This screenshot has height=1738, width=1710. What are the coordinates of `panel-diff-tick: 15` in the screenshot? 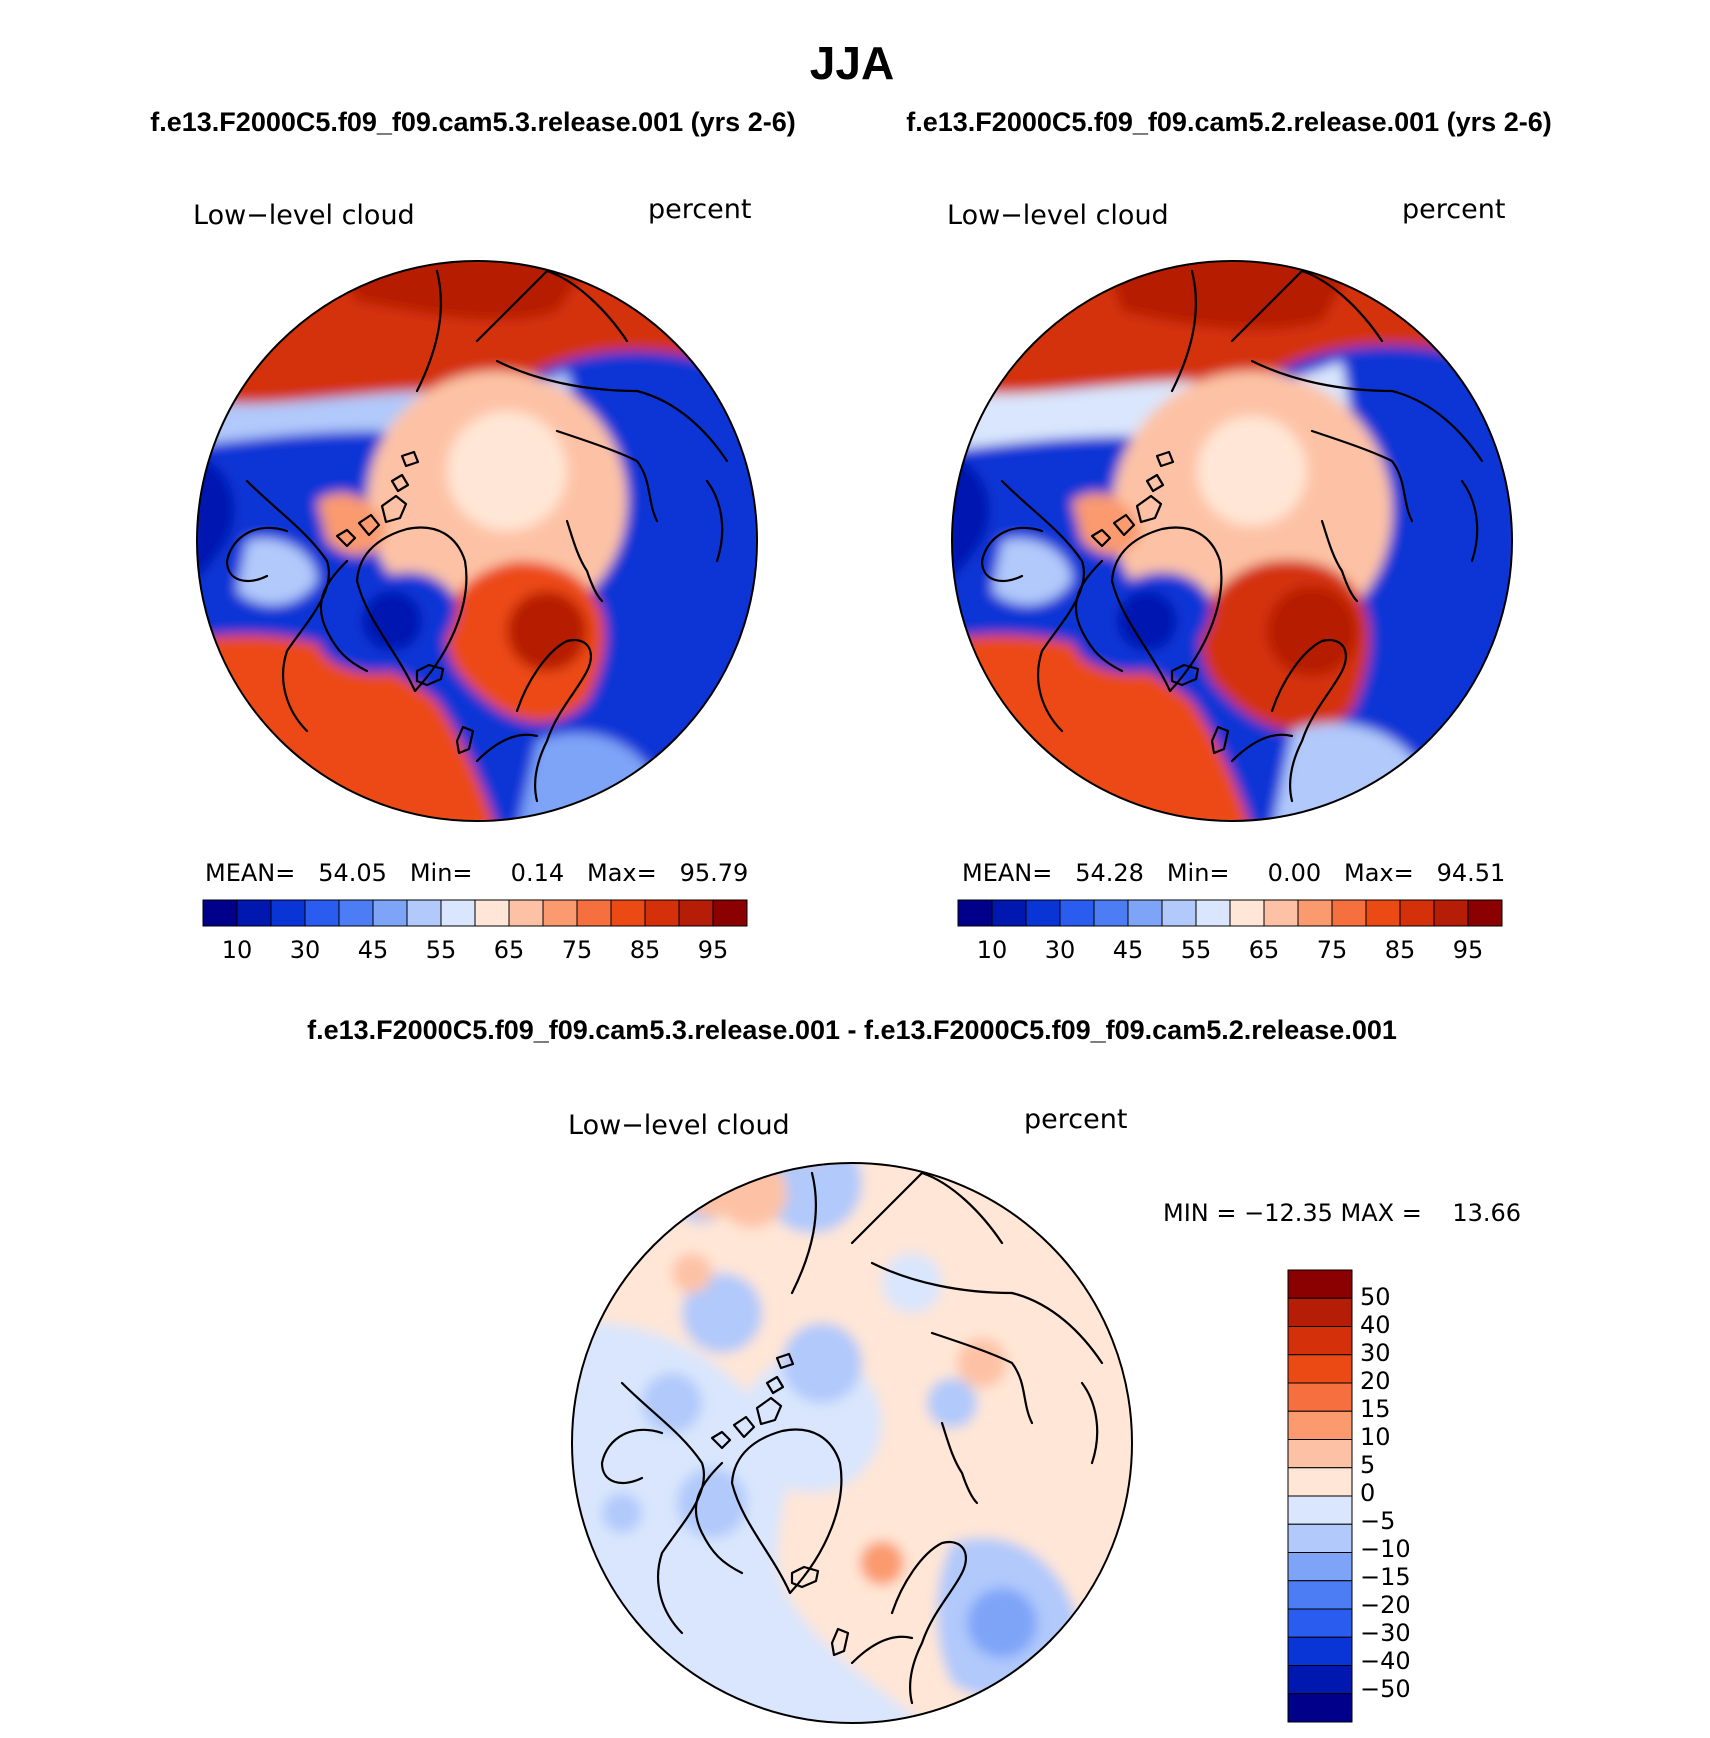 It's located at (1375, 1409).